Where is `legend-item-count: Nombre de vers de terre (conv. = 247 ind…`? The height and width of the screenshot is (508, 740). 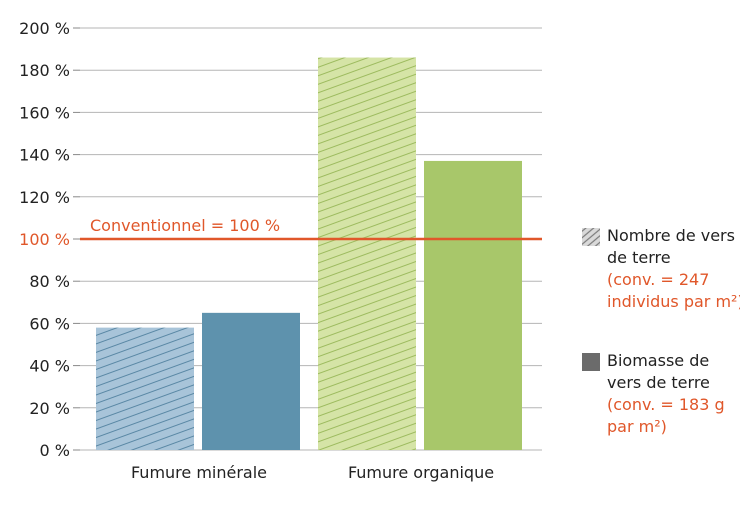 legend-item-count: Nombre de vers de terre (conv. = 247 ind… is located at coordinates (661, 269).